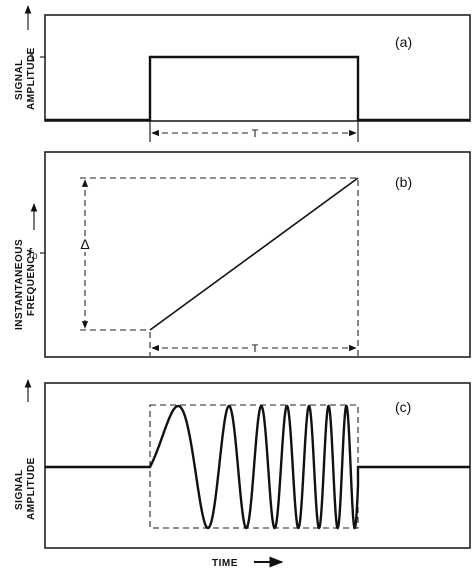 The image size is (474, 579). Describe the element at coordinates (32, 58) in the screenshot. I see `level-label: 1` at that location.